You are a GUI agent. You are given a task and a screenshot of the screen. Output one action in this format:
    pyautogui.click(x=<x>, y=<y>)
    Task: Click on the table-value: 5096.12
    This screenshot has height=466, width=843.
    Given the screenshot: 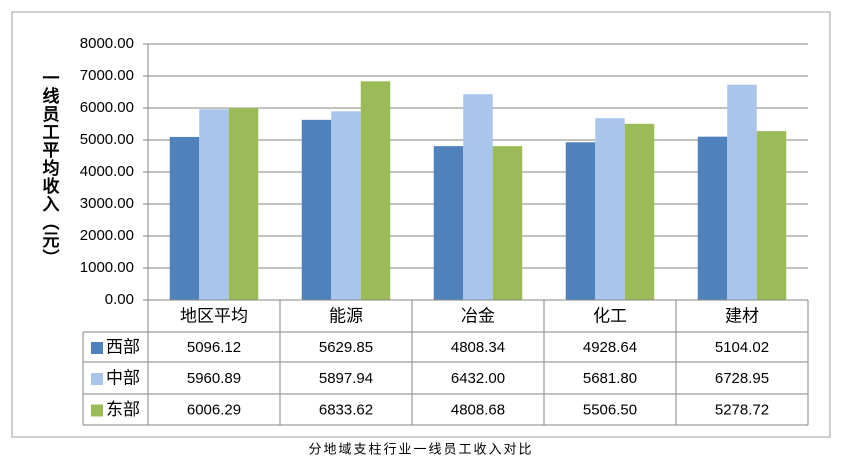 What is the action you would take?
    pyautogui.click(x=214, y=347)
    